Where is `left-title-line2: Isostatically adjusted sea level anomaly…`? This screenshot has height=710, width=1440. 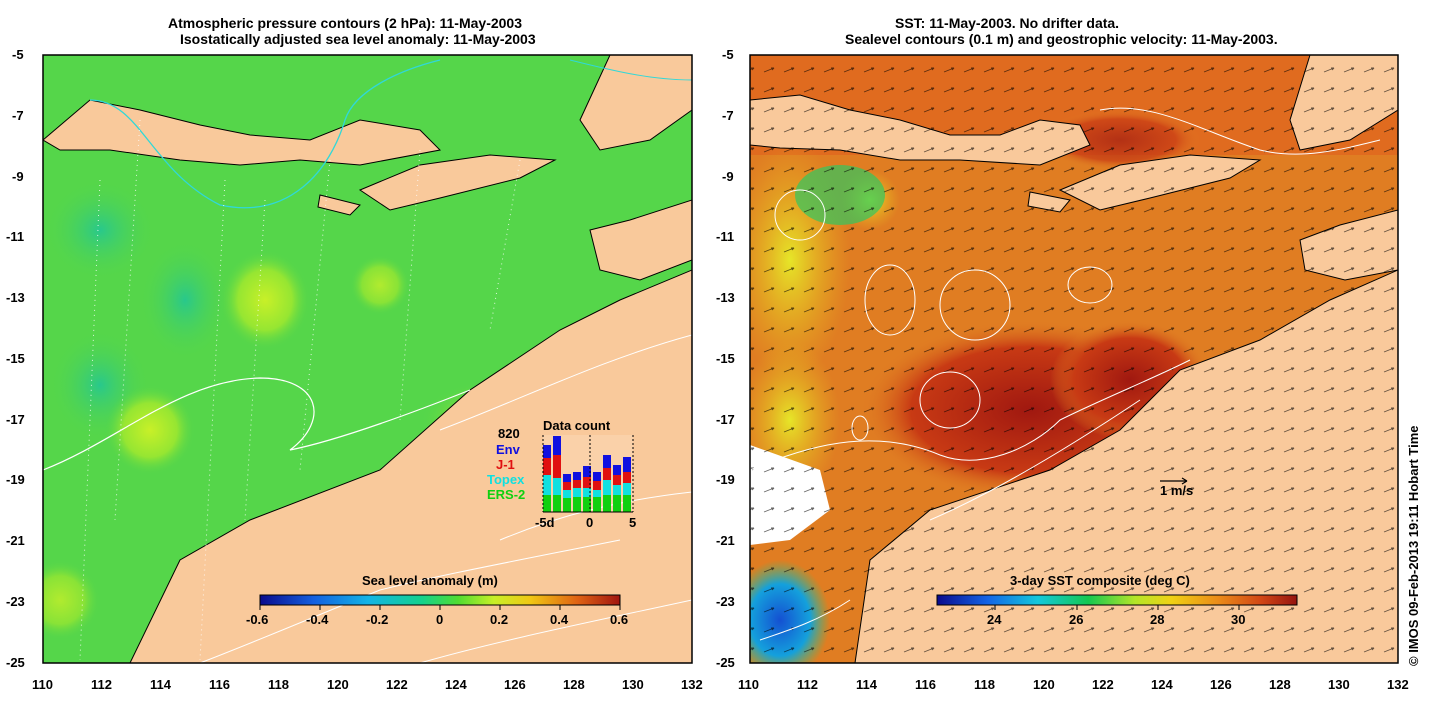
left-title-line2: Isostatically adjusted sea level anomaly… is located at coordinates (358, 39).